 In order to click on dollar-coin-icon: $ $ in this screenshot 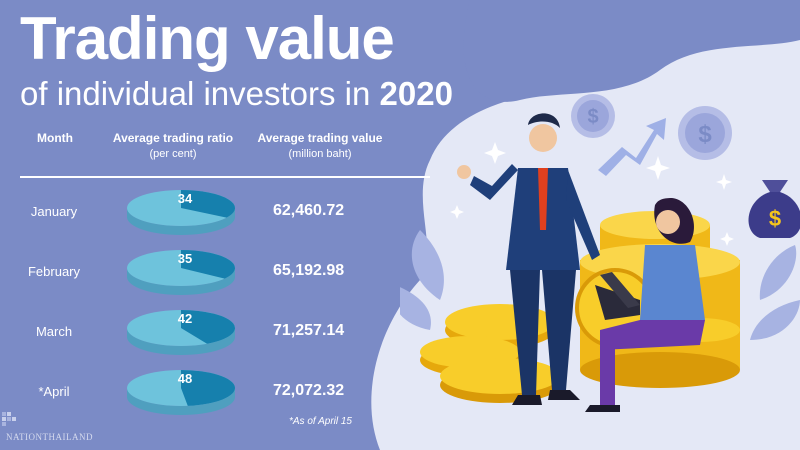, I will do `click(651, 127)`.